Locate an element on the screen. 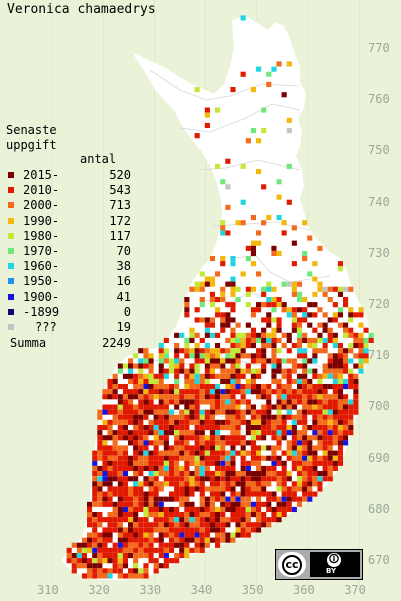 This screenshot has width=401, height=601. x-tick-label: 370 is located at coordinates (355, 590).